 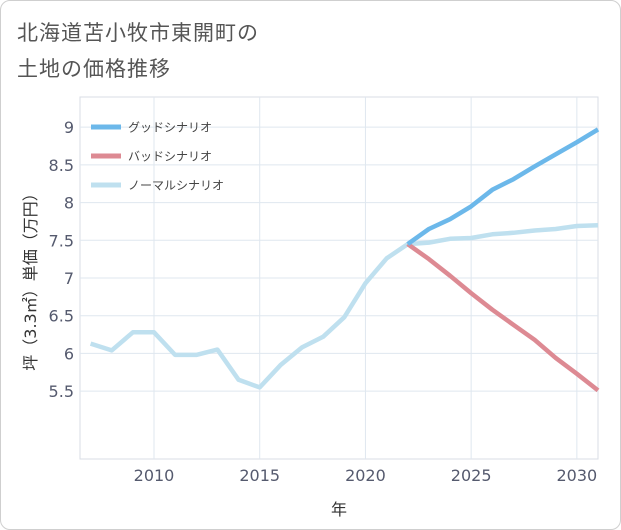 I want to click on x-tick-label: 2015, so click(x=259, y=475).